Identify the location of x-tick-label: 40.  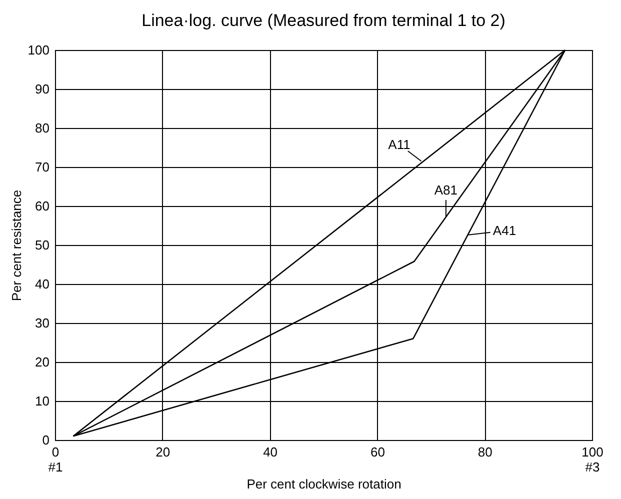
(270, 452).